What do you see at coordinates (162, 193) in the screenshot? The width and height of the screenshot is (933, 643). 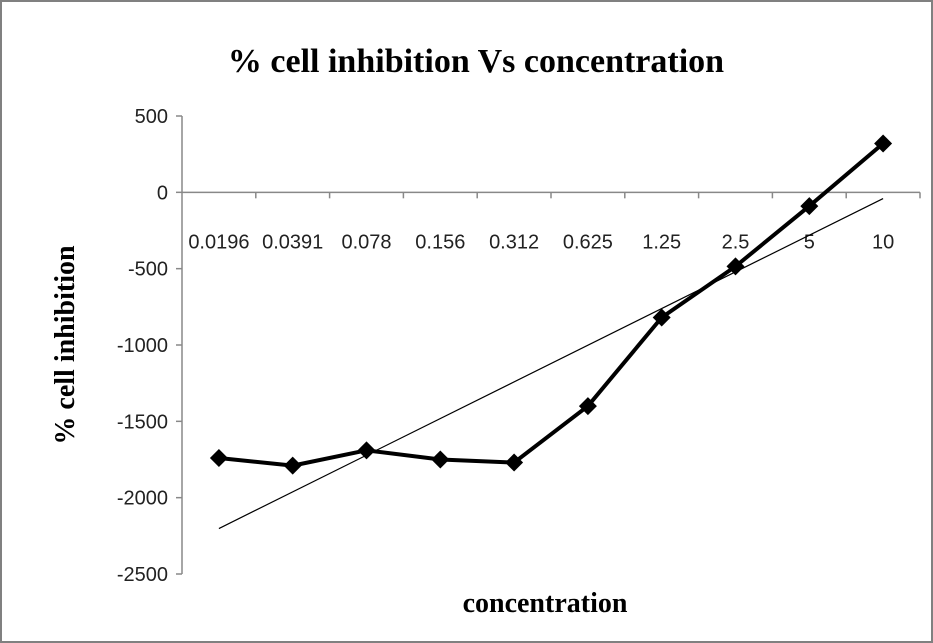 I see `y-tick-label: 0` at bounding box center [162, 193].